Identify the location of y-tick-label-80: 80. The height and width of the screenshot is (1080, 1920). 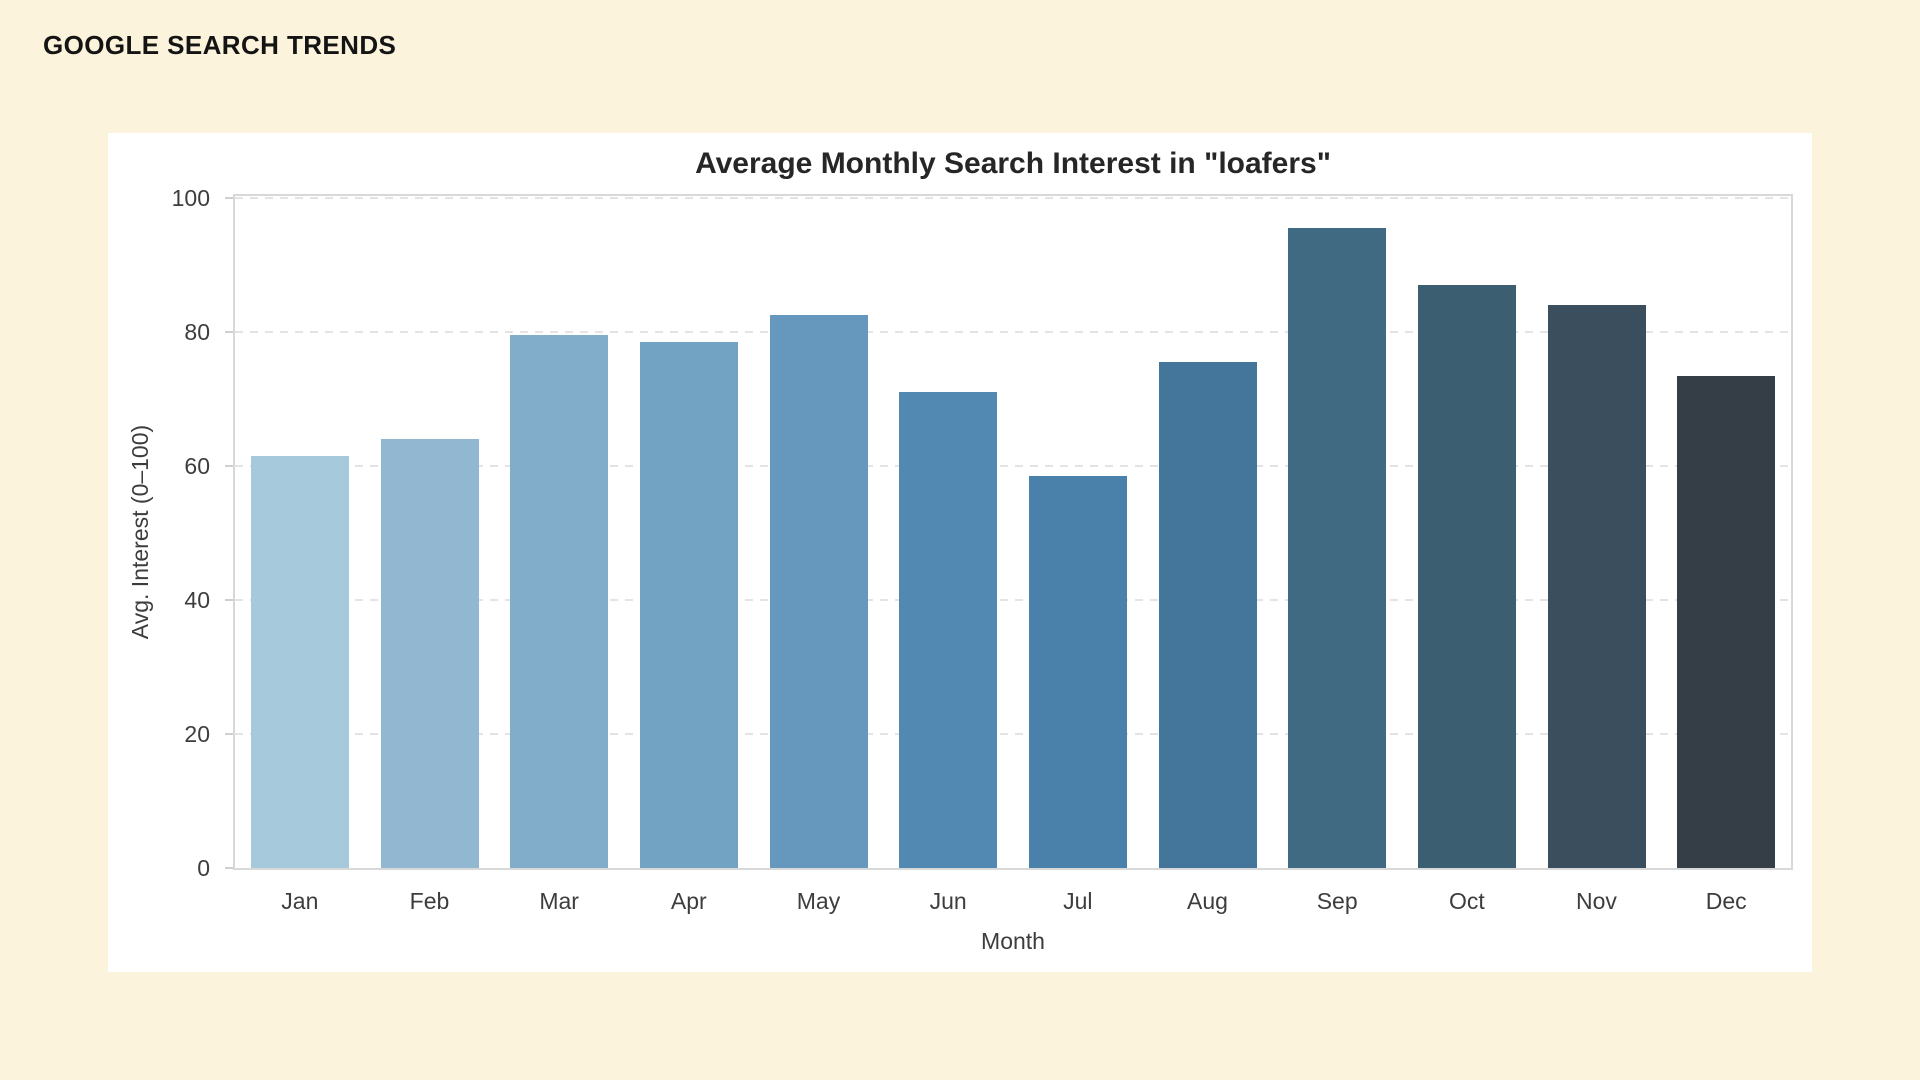
(197, 332).